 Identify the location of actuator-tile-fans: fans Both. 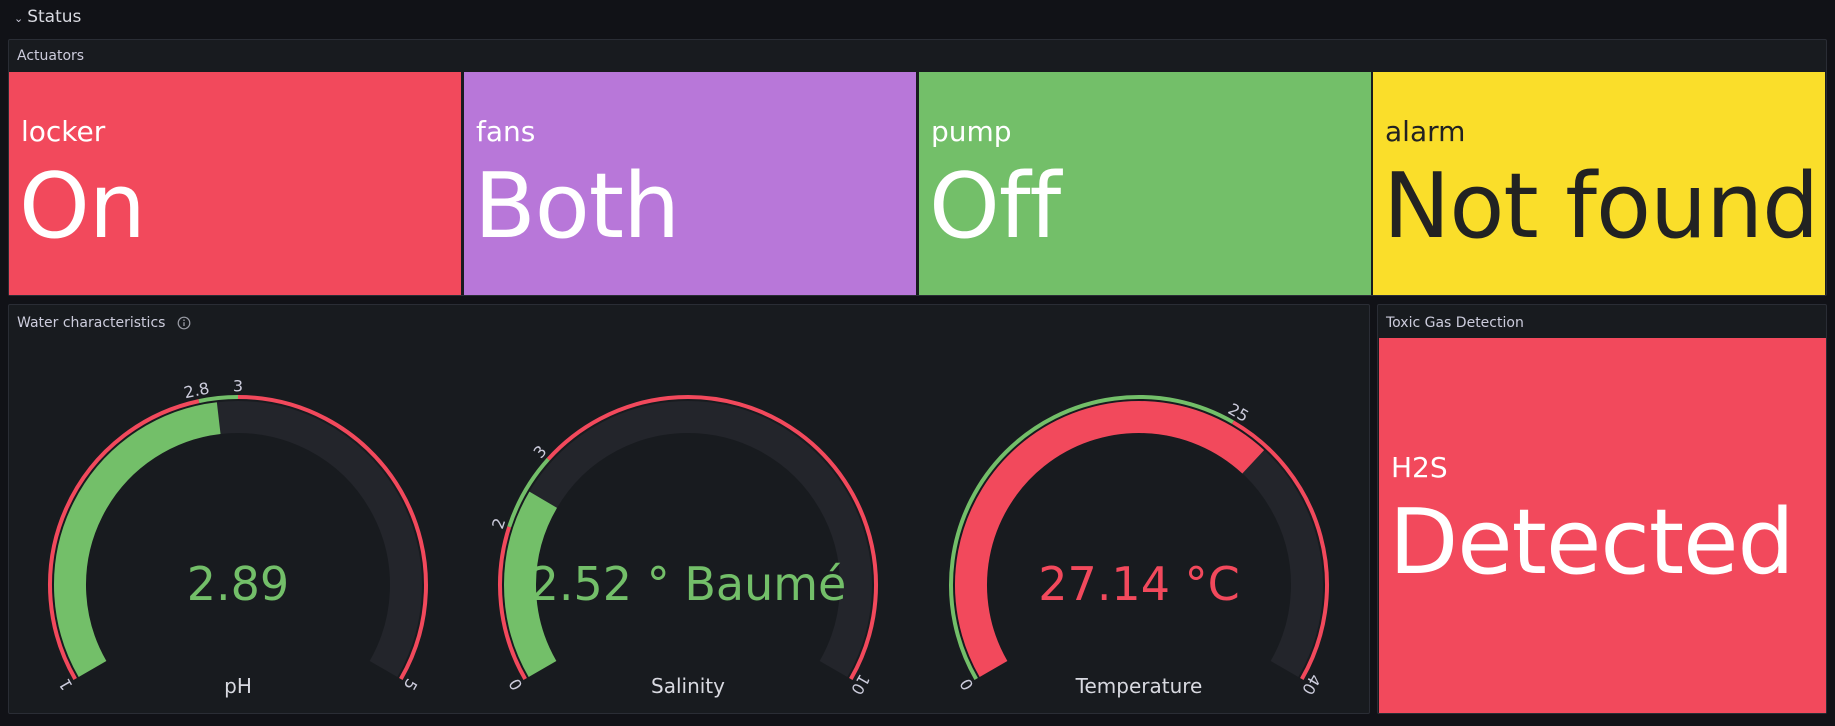
(690, 183).